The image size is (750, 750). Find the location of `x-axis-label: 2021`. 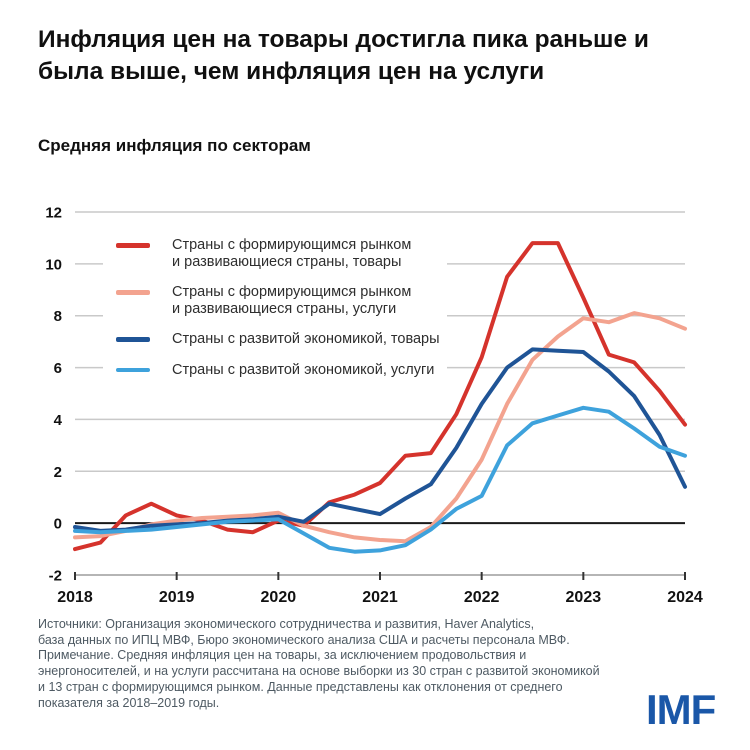

x-axis-label: 2021 is located at coordinates (380, 597).